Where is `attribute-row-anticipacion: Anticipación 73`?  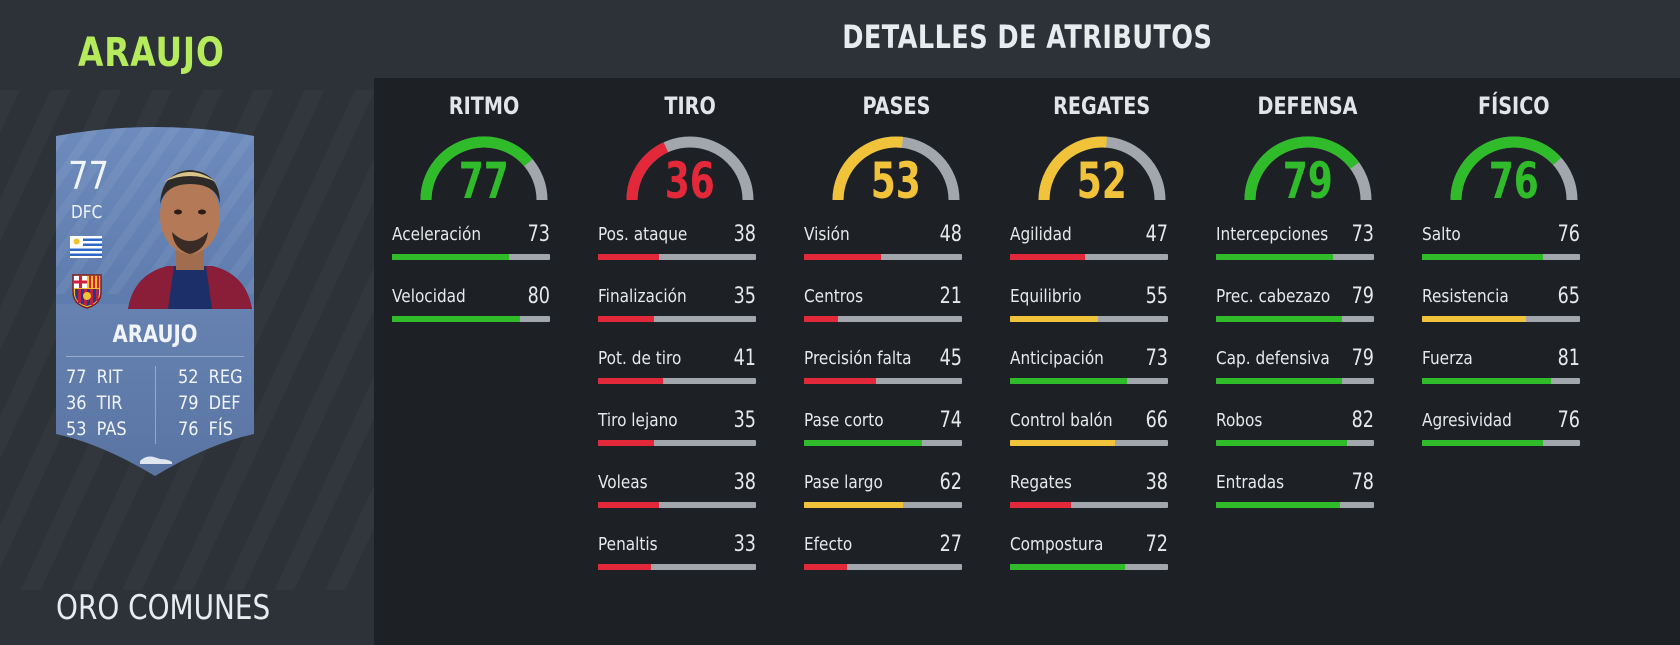 attribute-row-anticipacion: Anticipación 73 is located at coordinates (1089, 367).